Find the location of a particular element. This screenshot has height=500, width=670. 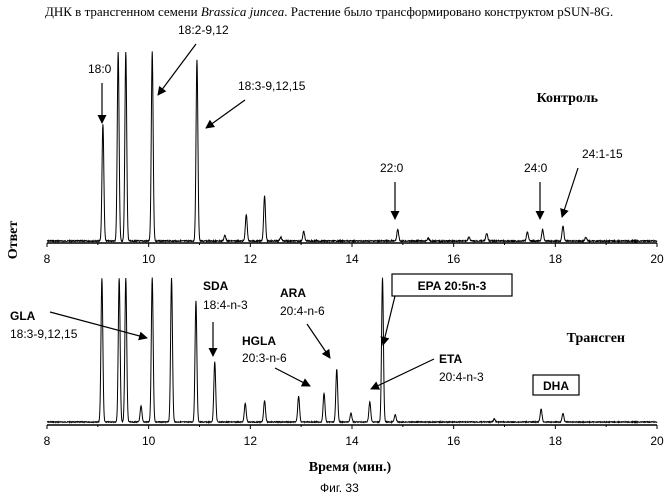

control-title: Контроль is located at coordinates (568, 98).